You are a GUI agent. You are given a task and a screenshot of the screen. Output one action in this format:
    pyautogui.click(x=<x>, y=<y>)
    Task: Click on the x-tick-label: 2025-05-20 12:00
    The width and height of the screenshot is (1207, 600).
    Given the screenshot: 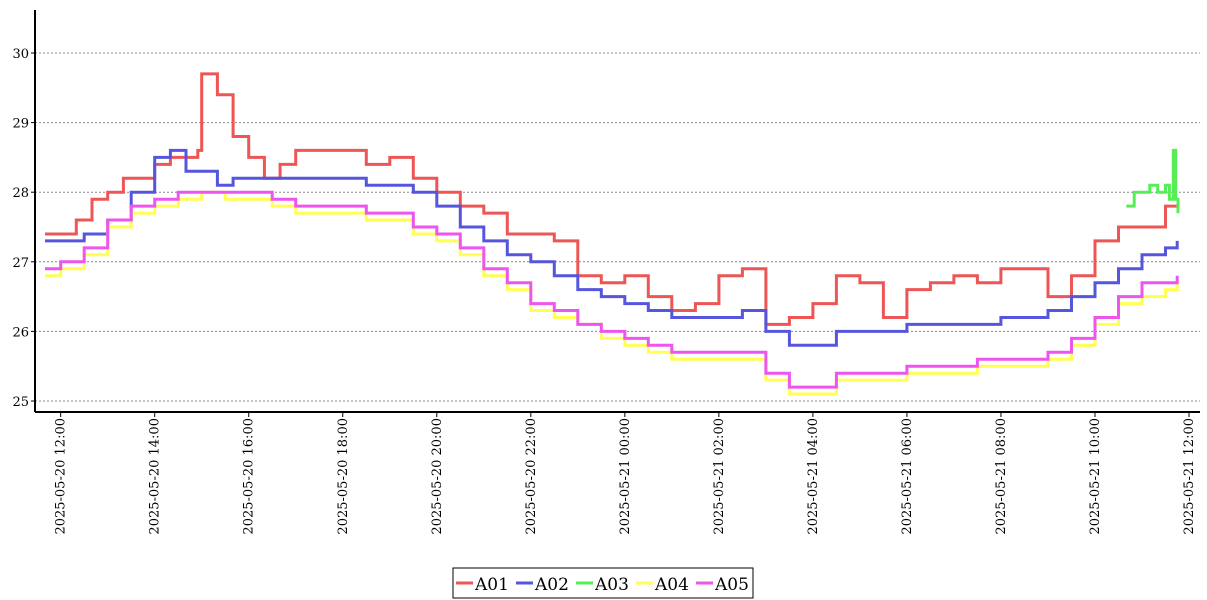 What is the action you would take?
    pyautogui.click(x=61, y=476)
    